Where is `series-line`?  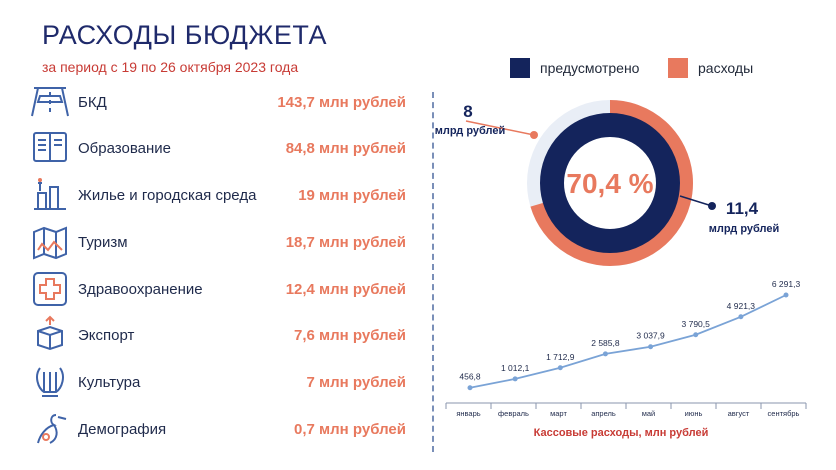 series-line is located at coordinates (628, 341).